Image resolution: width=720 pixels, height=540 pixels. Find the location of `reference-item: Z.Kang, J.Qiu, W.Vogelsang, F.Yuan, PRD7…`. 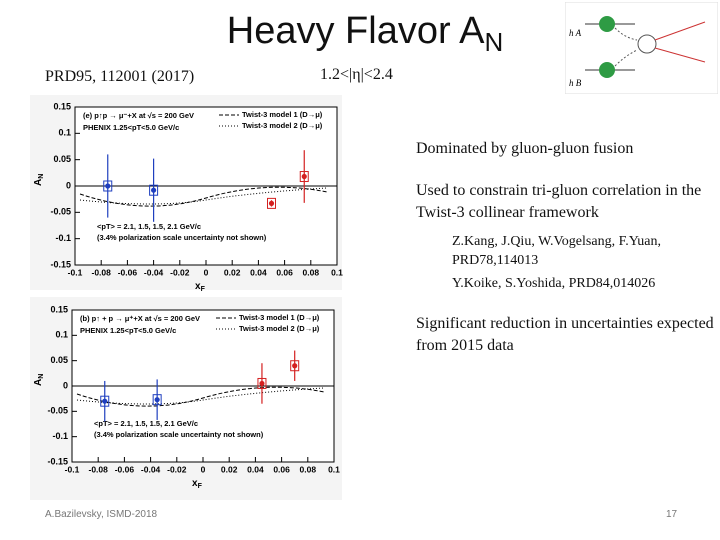

reference-item: Z.Kang, J.Qiu, W.Vogelsang, F.Yuan, PRD7… is located at coordinates (557, 251).